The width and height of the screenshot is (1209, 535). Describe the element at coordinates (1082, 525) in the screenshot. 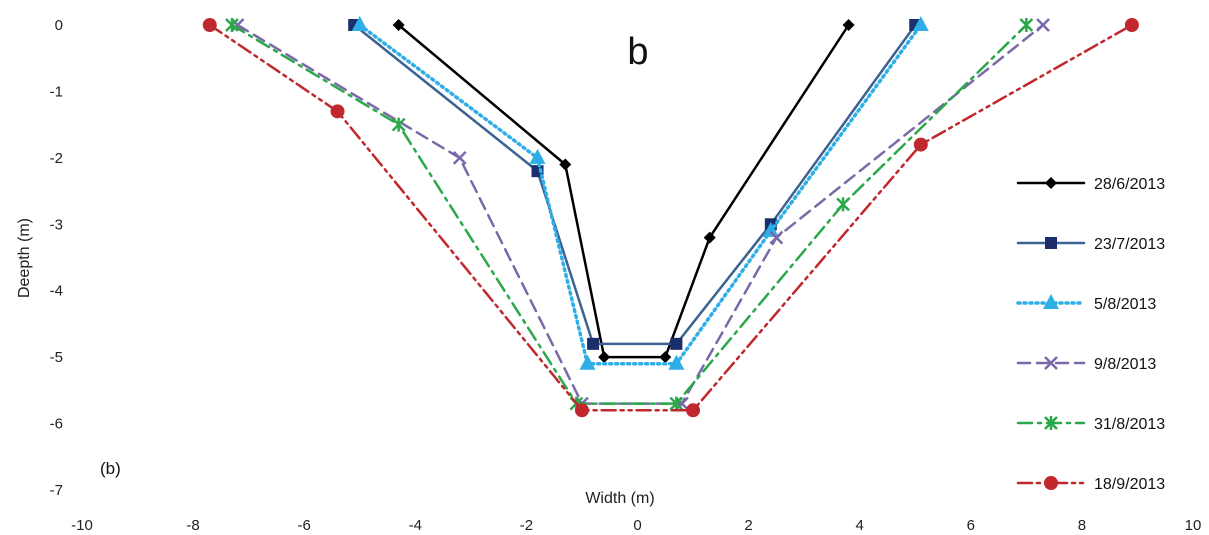

I see `x-tick-label: 8` at that location.